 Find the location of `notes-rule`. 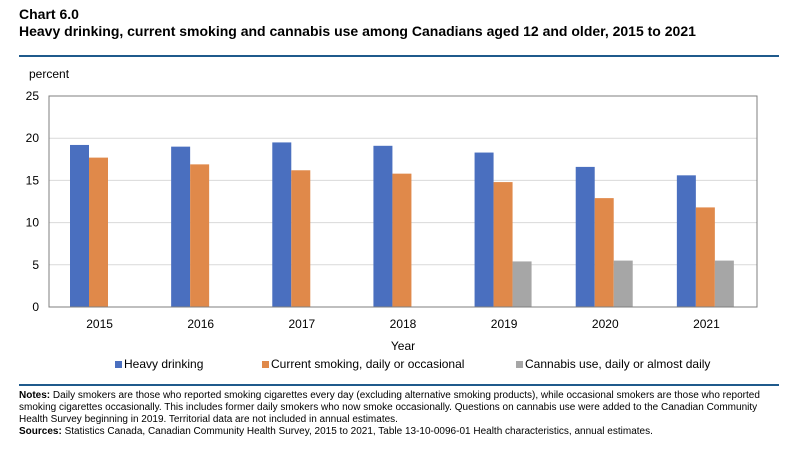

notes-rule is located at coordinates (399, 385).